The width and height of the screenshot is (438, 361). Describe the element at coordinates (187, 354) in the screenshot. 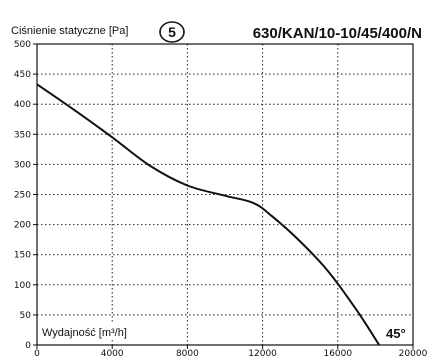

I see `x-tick-label: 8000` at that location.